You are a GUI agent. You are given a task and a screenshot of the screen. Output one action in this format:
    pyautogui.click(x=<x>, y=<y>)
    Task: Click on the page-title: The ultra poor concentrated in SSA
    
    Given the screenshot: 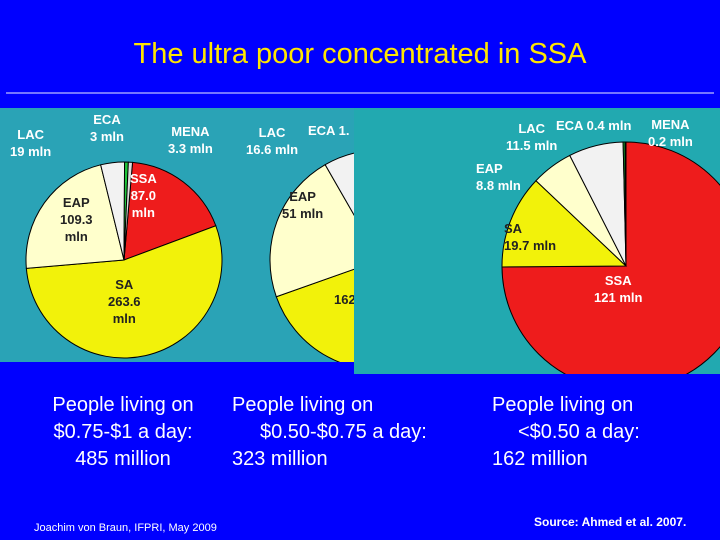 What is the action you would take?
    pyautogui.click(x=360, y=54)
    